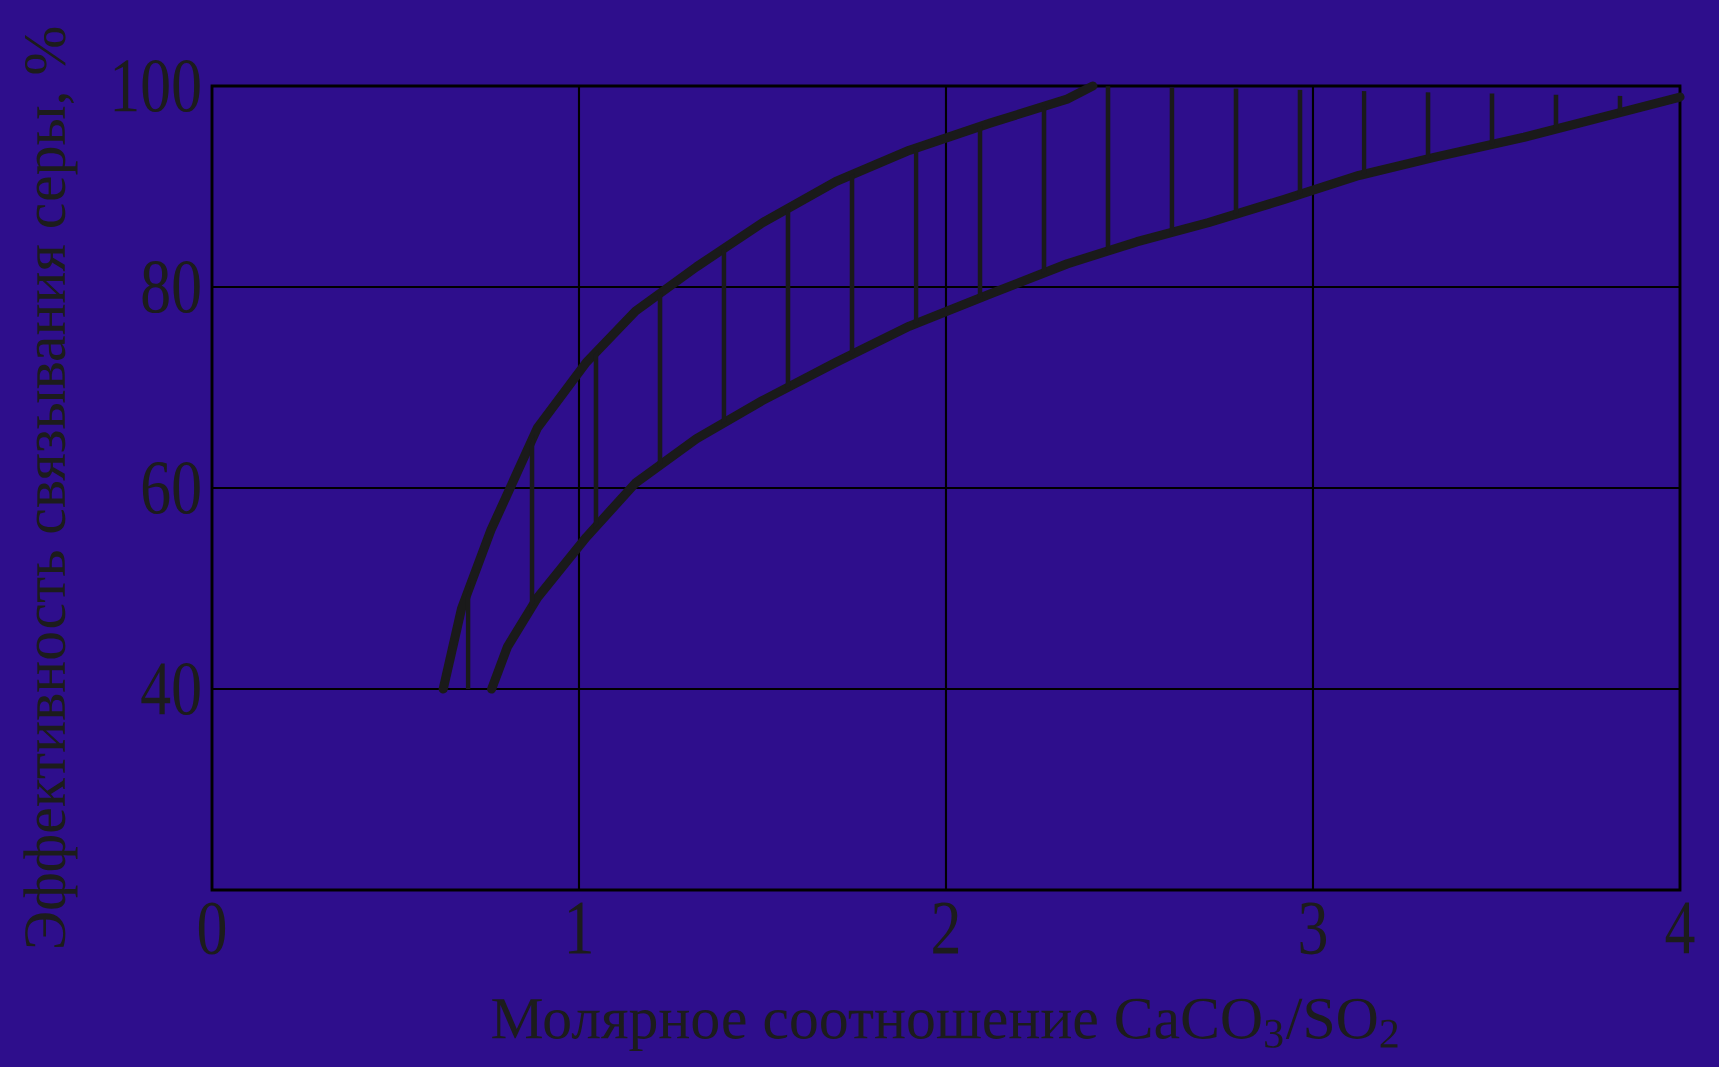 The width and height of the screenshot is (1719, 1067). What do you see at coordinates (945, 1025) in the screenshot?
I see `x-axis-title: Молярное соотношение CaCO$_{3}$/SO$_{2}$` at bounding box center [945, 1025].